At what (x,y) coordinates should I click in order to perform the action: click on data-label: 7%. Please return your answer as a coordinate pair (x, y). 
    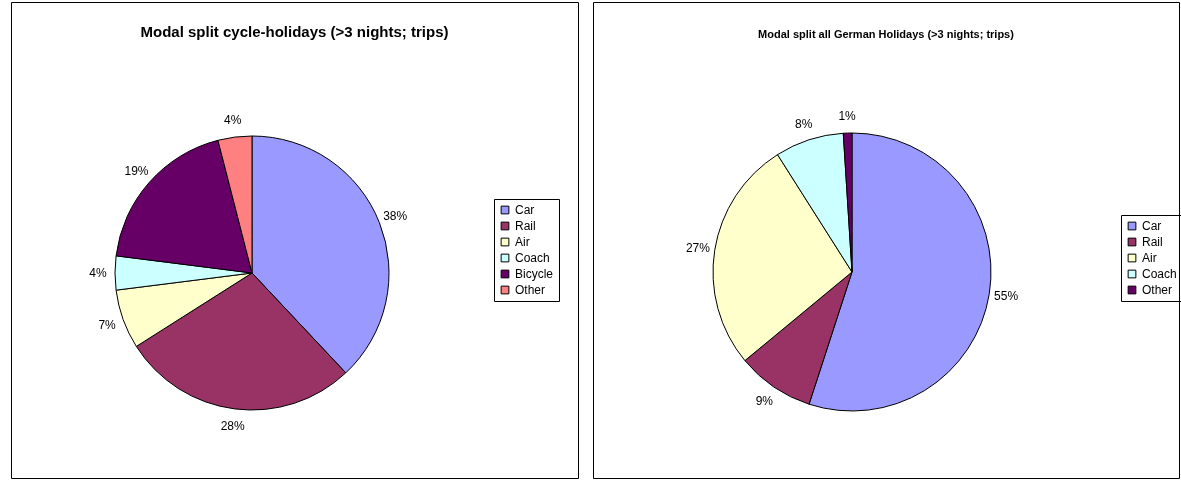
    Looking at the image, I should click on (107, 325).